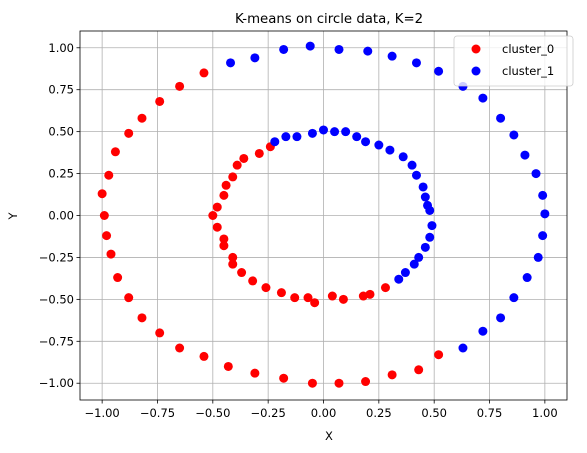 This screenshot has width=587, height=453. What do you see at coordinates (56, 341) in the screenshot?
I see `y-tick-label: −0.75` at bounding box center [56, 341].